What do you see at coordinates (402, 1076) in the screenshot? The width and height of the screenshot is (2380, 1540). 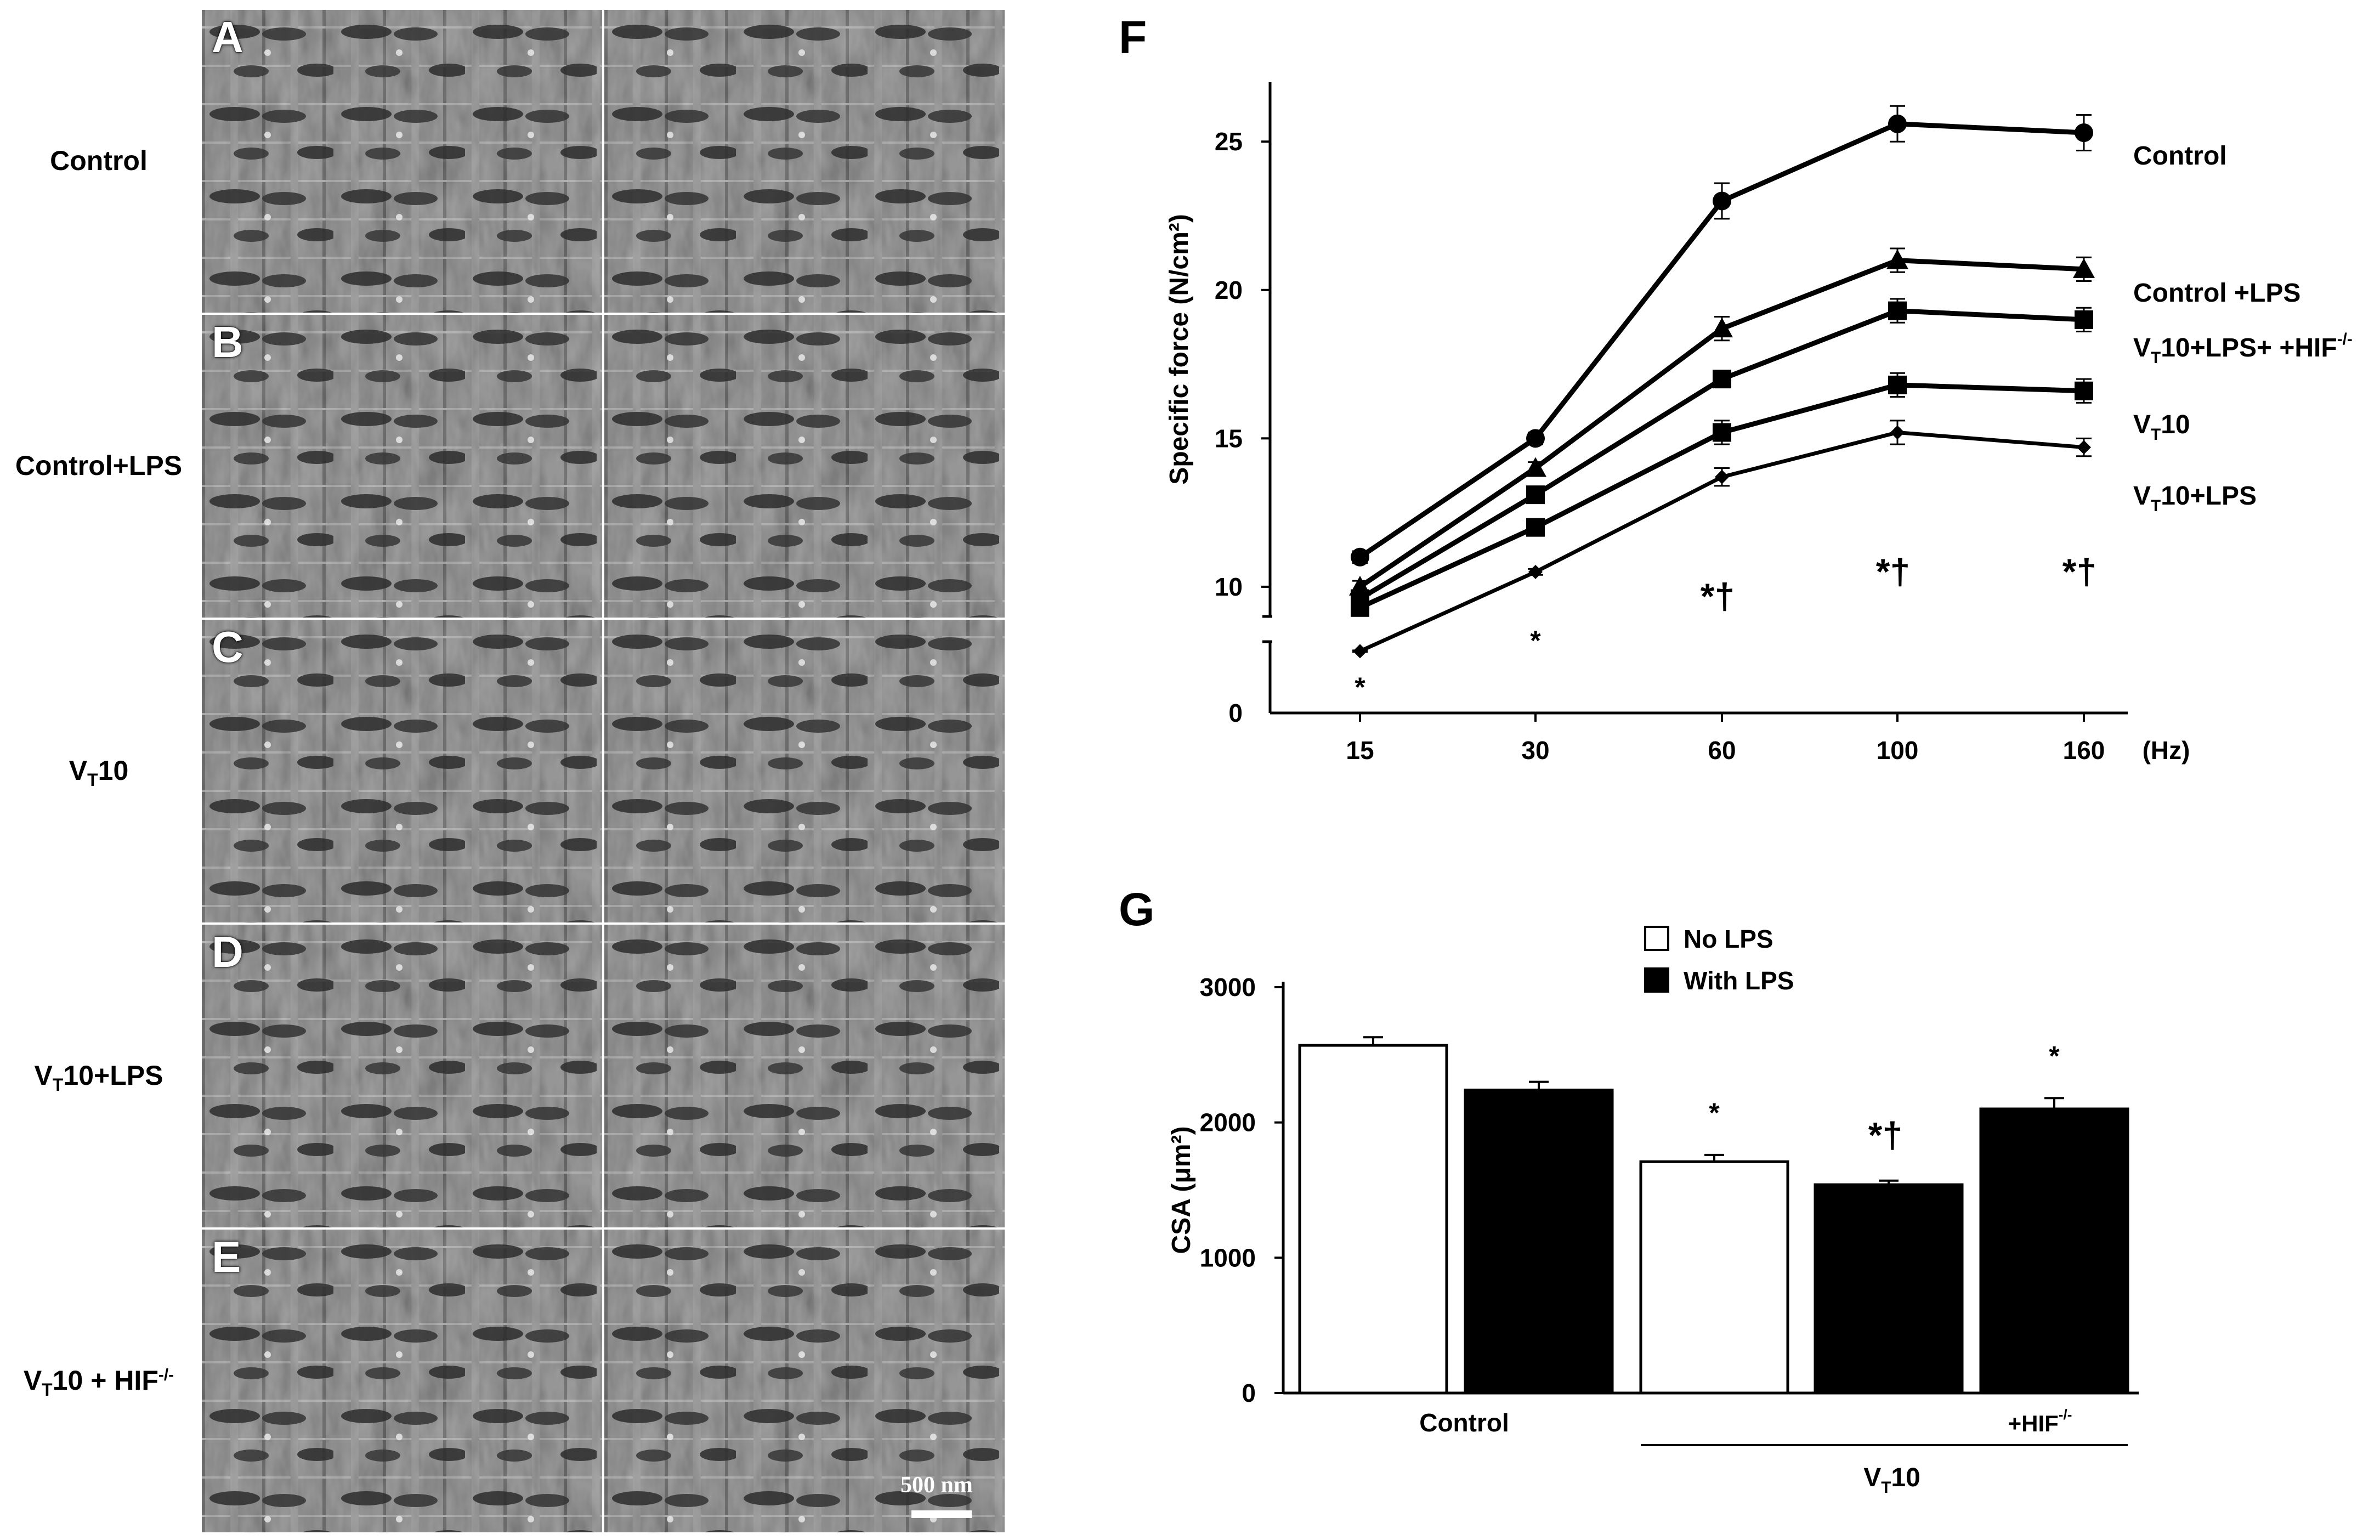 I see `em-micrograph-left: D` at bounding box center [402, 1076].